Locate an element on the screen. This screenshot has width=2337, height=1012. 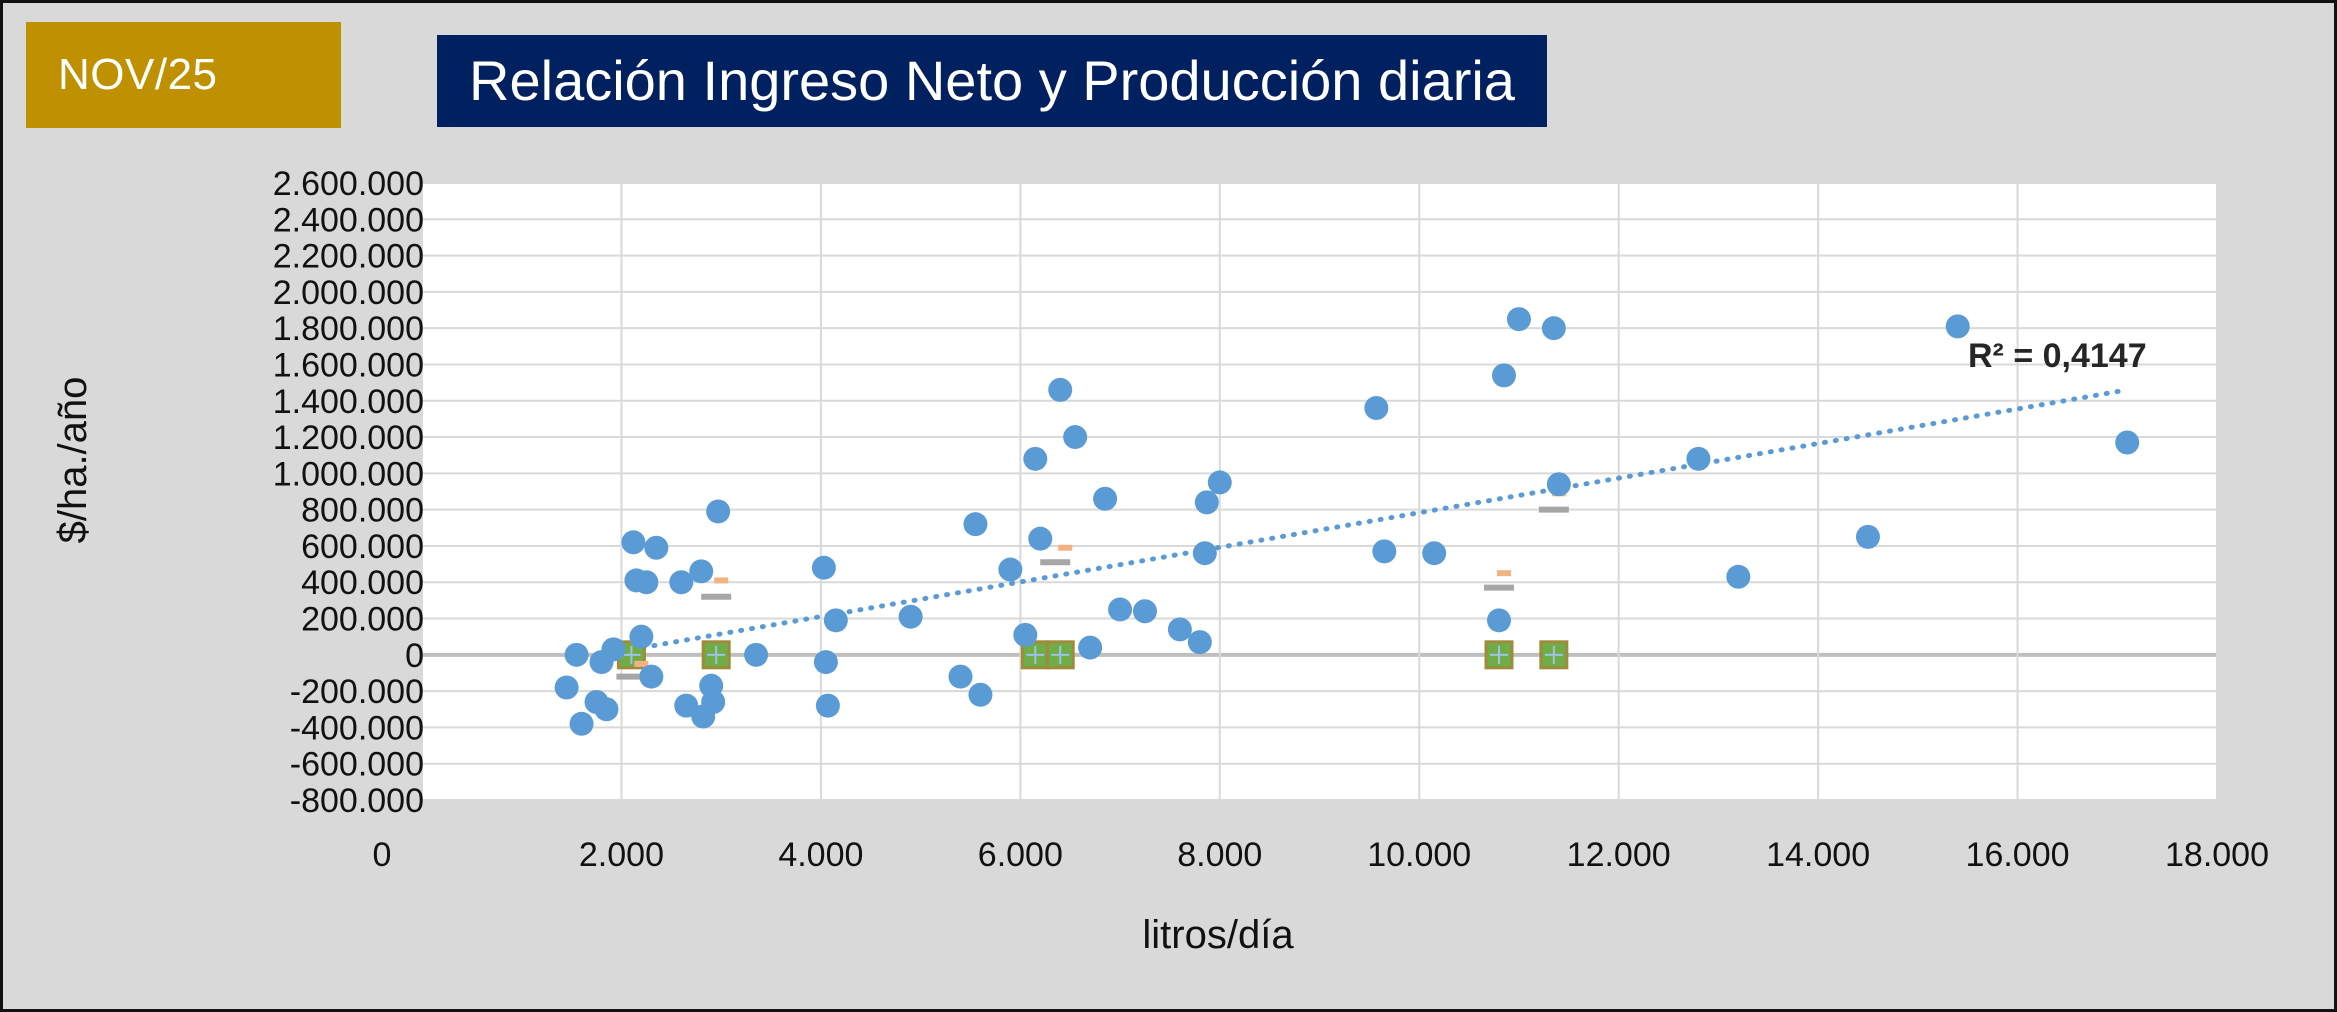
y-tick-label: 1.600.000 is located at coordinates (348, 365).